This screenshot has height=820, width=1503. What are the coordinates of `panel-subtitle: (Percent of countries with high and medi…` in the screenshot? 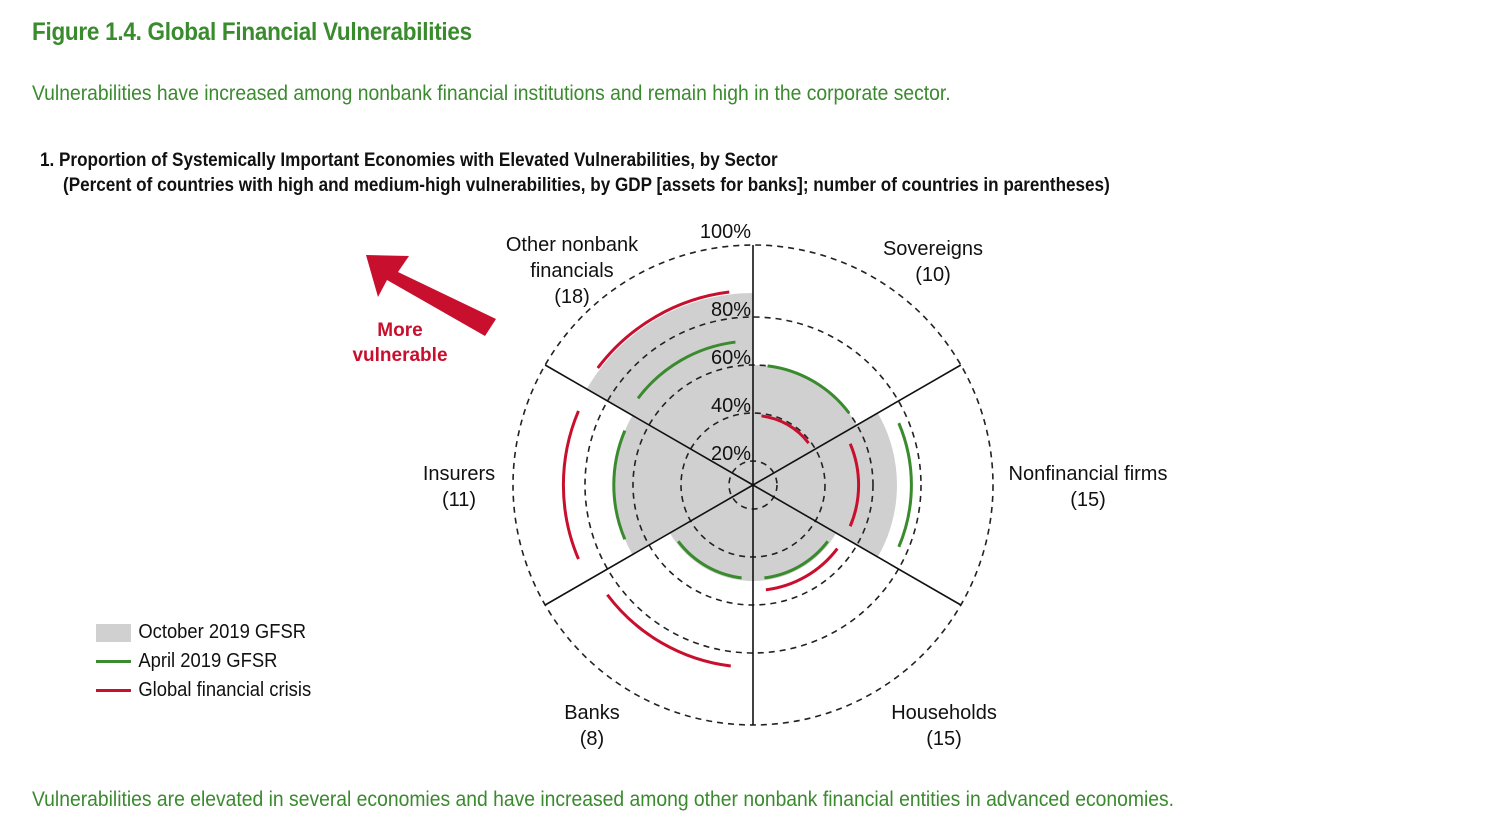 It's located at (586, 185).